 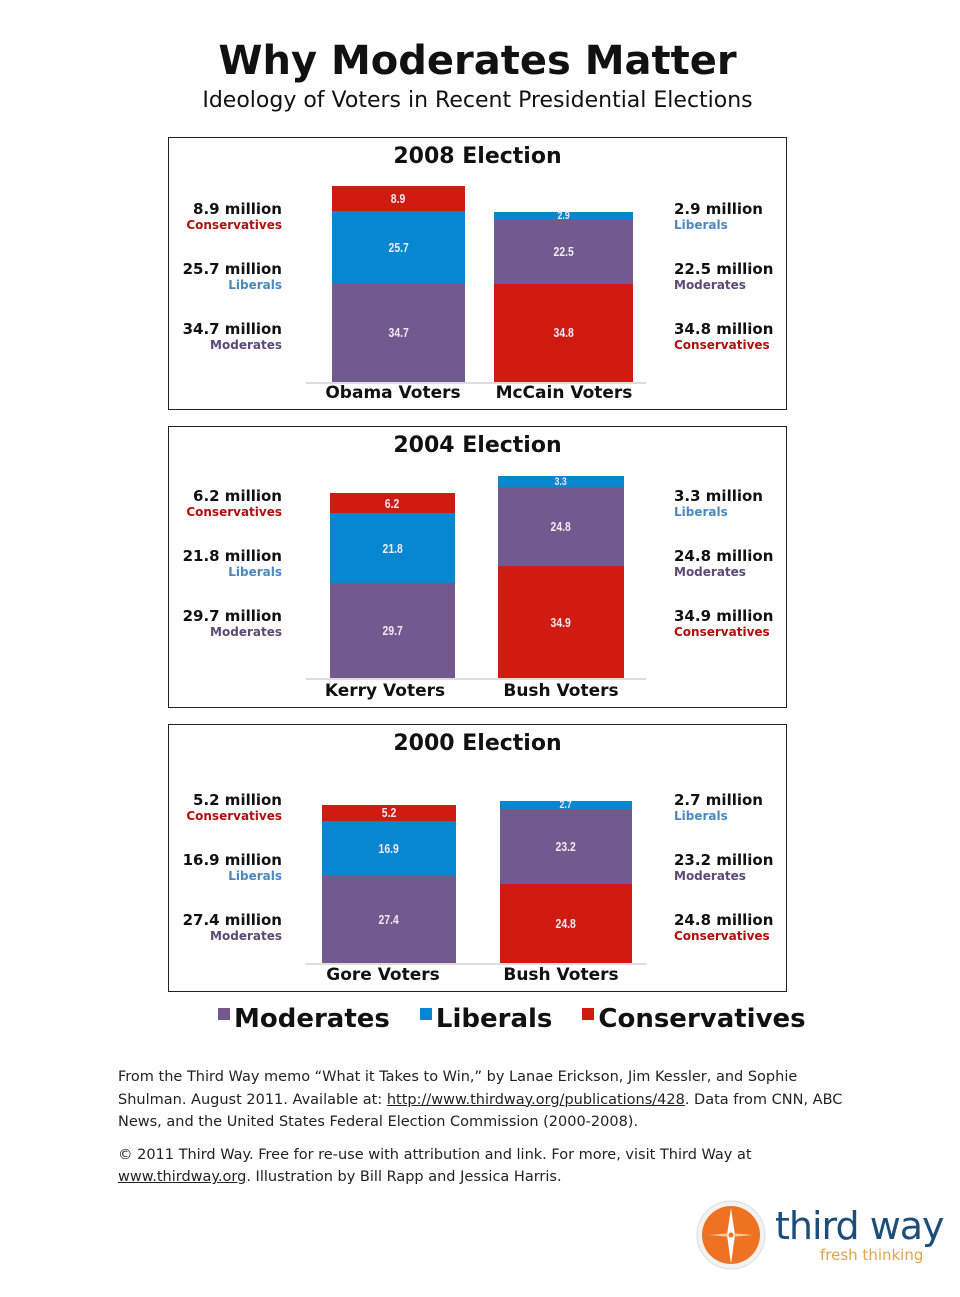 I want to click on annotation-value: 24.8 million, so click(x=724, y=556).